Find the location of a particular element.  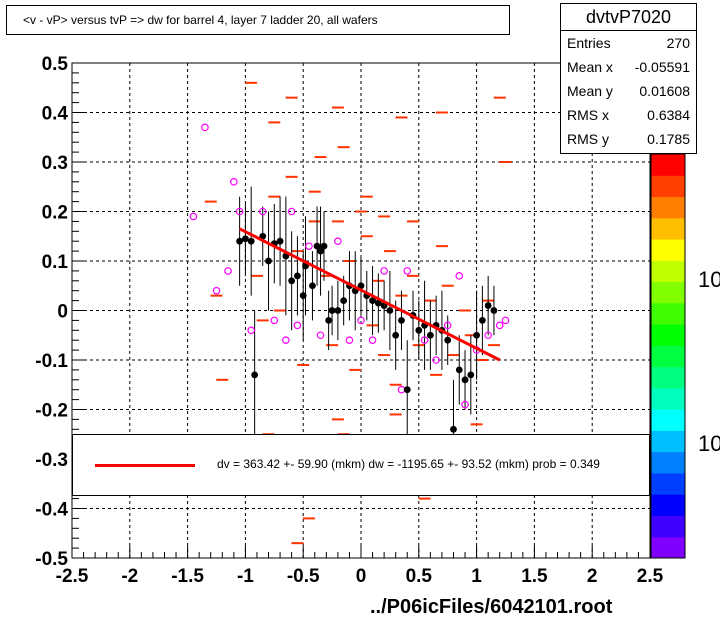

stats-value: 270 is located at coordinates (678, 43).